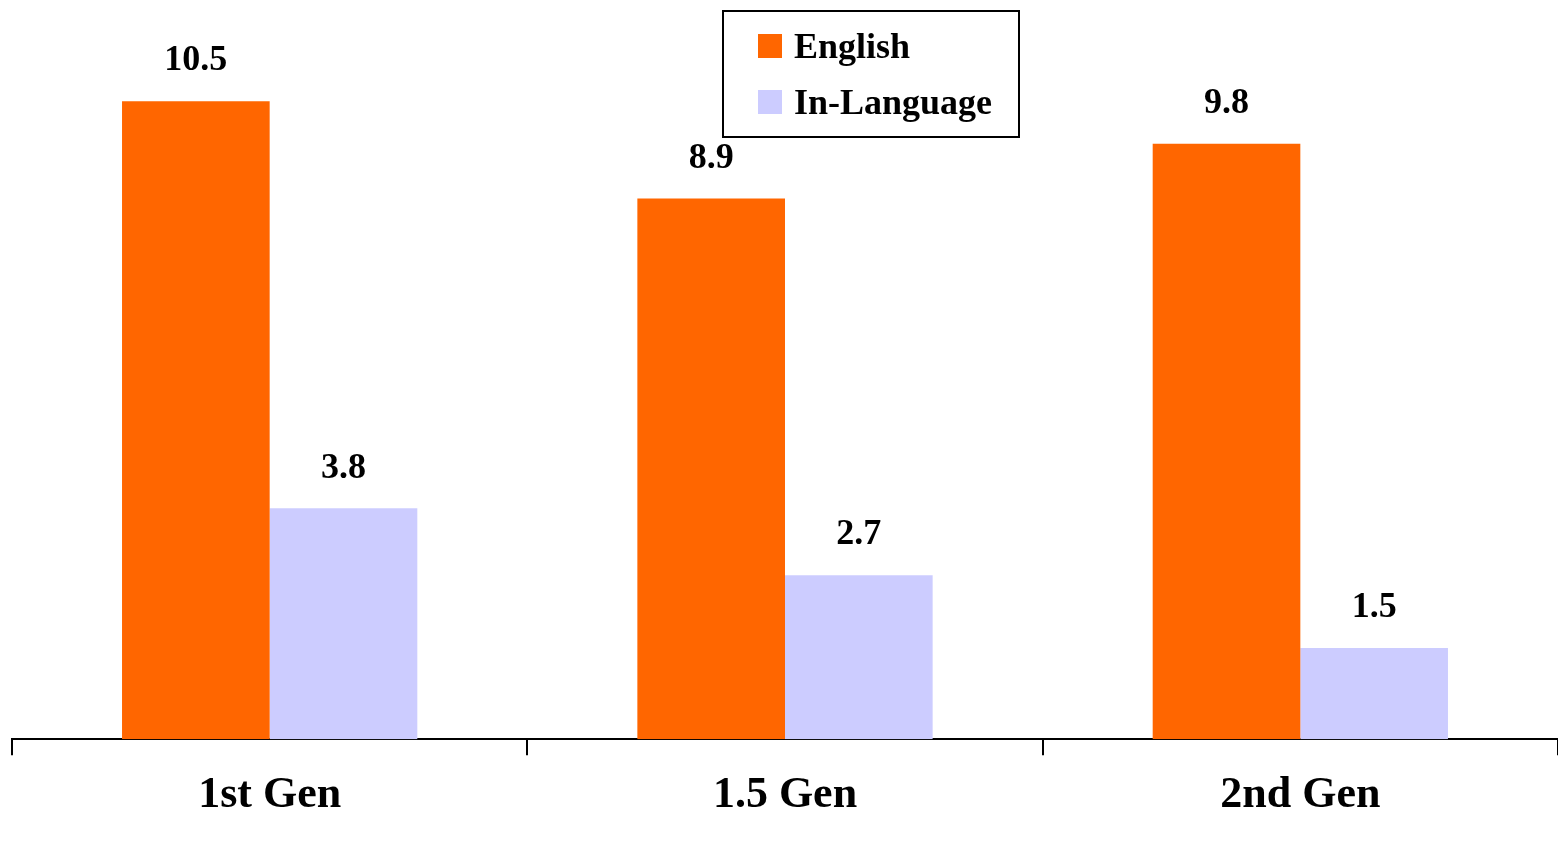 This screenshot has height=846, width=1558. Describe the element at coordinates (852, 46) in the screenshot. I see `legend-label: English` at that location.